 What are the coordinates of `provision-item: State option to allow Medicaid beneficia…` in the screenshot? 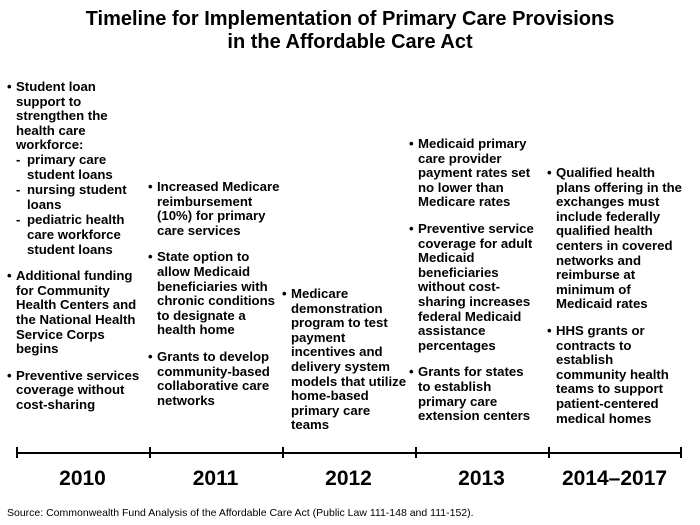 It's located at (216, 294).